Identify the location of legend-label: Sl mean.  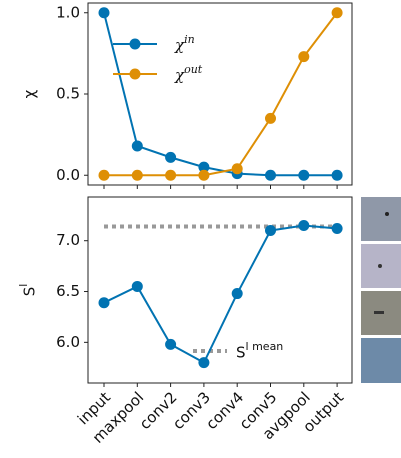
(259, 351).